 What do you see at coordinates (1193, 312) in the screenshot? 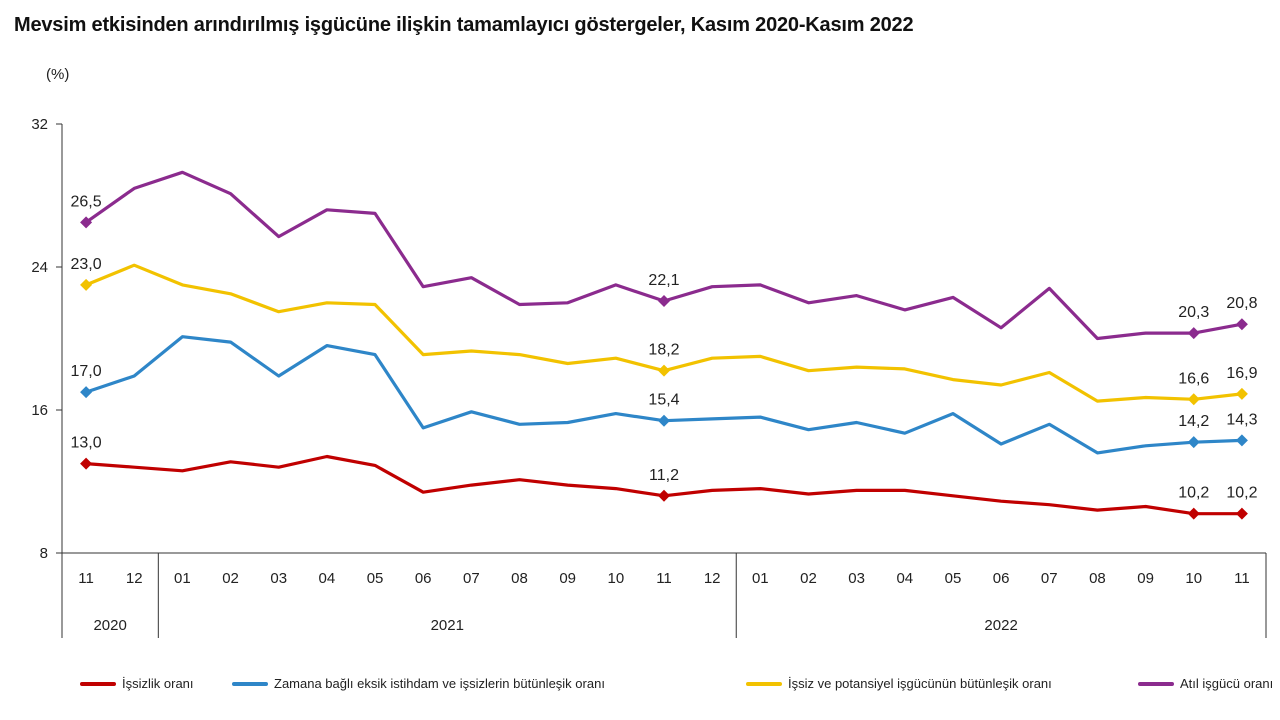
I see `data-label: 20,3` at bounding box center [1193, 312].